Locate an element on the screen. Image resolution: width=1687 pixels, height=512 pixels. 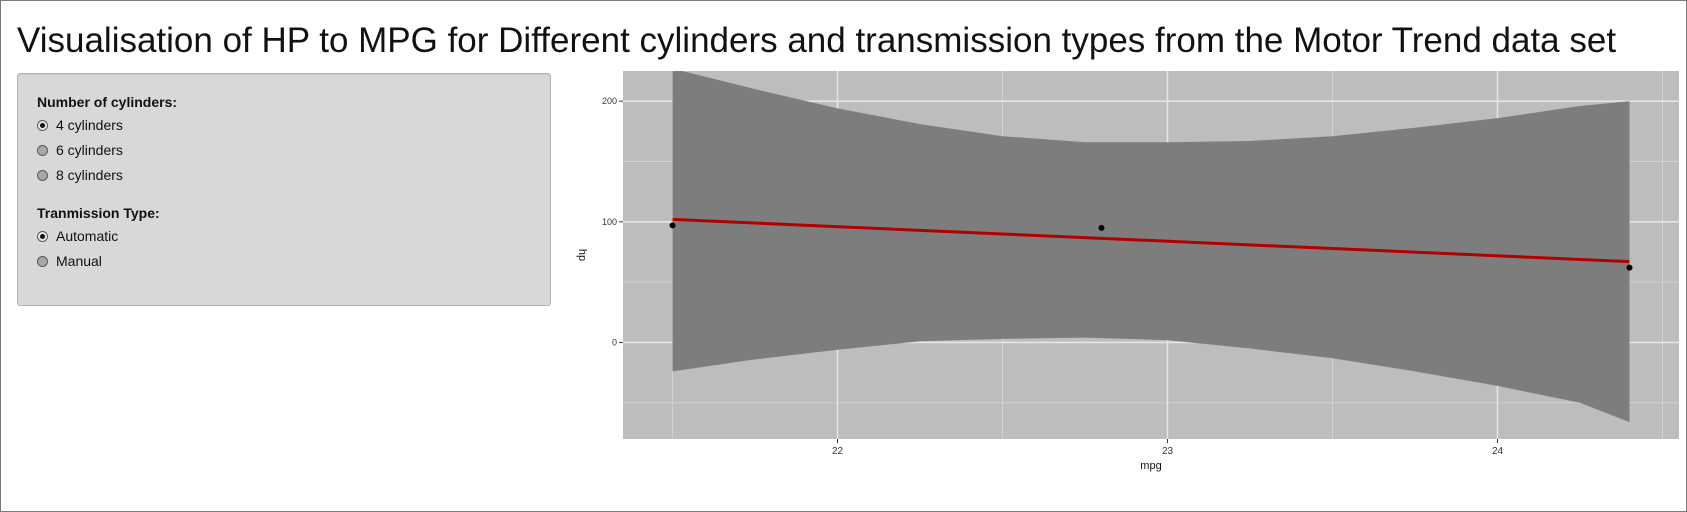
radio-manual: Manual is located at coordinates (69, 261).